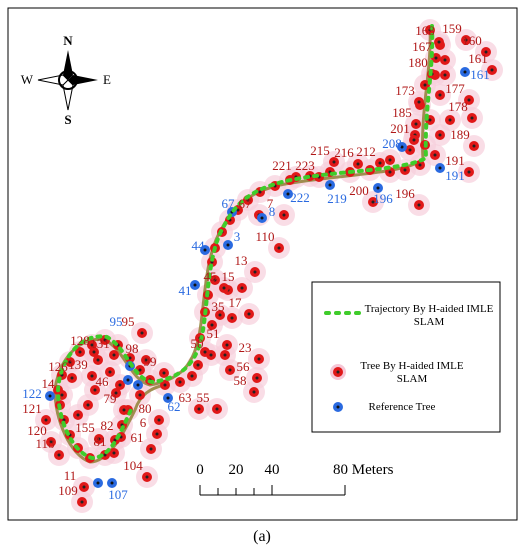 The image size is (525, 550). Describe the element at coordinates (245, 347) in the screenshot. I see `tree-label: 23` at that location.